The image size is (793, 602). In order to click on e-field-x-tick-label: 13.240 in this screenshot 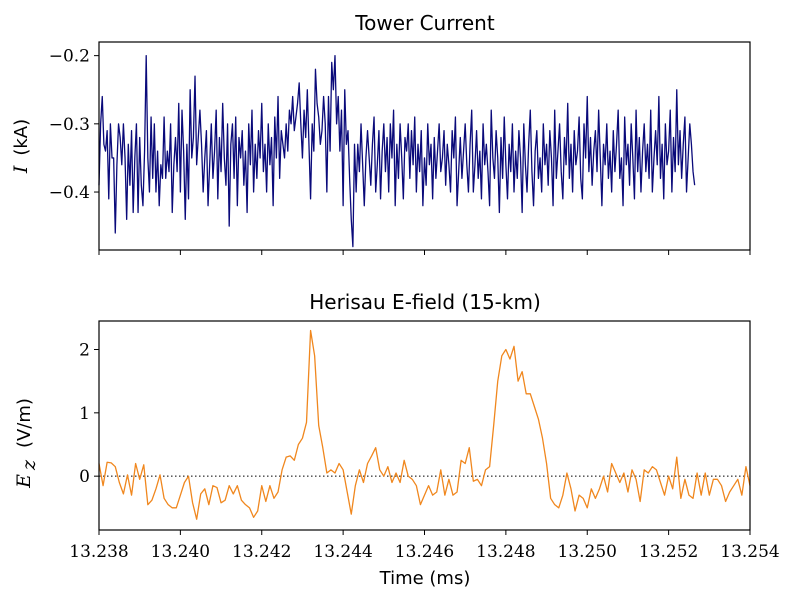, I will do `click(180, 552)`.